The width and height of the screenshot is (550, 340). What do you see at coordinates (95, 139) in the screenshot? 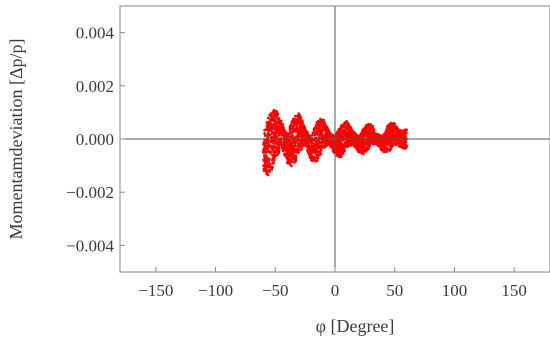
I see `y-tick-label: 0.000` at bounding box center [95, 139].